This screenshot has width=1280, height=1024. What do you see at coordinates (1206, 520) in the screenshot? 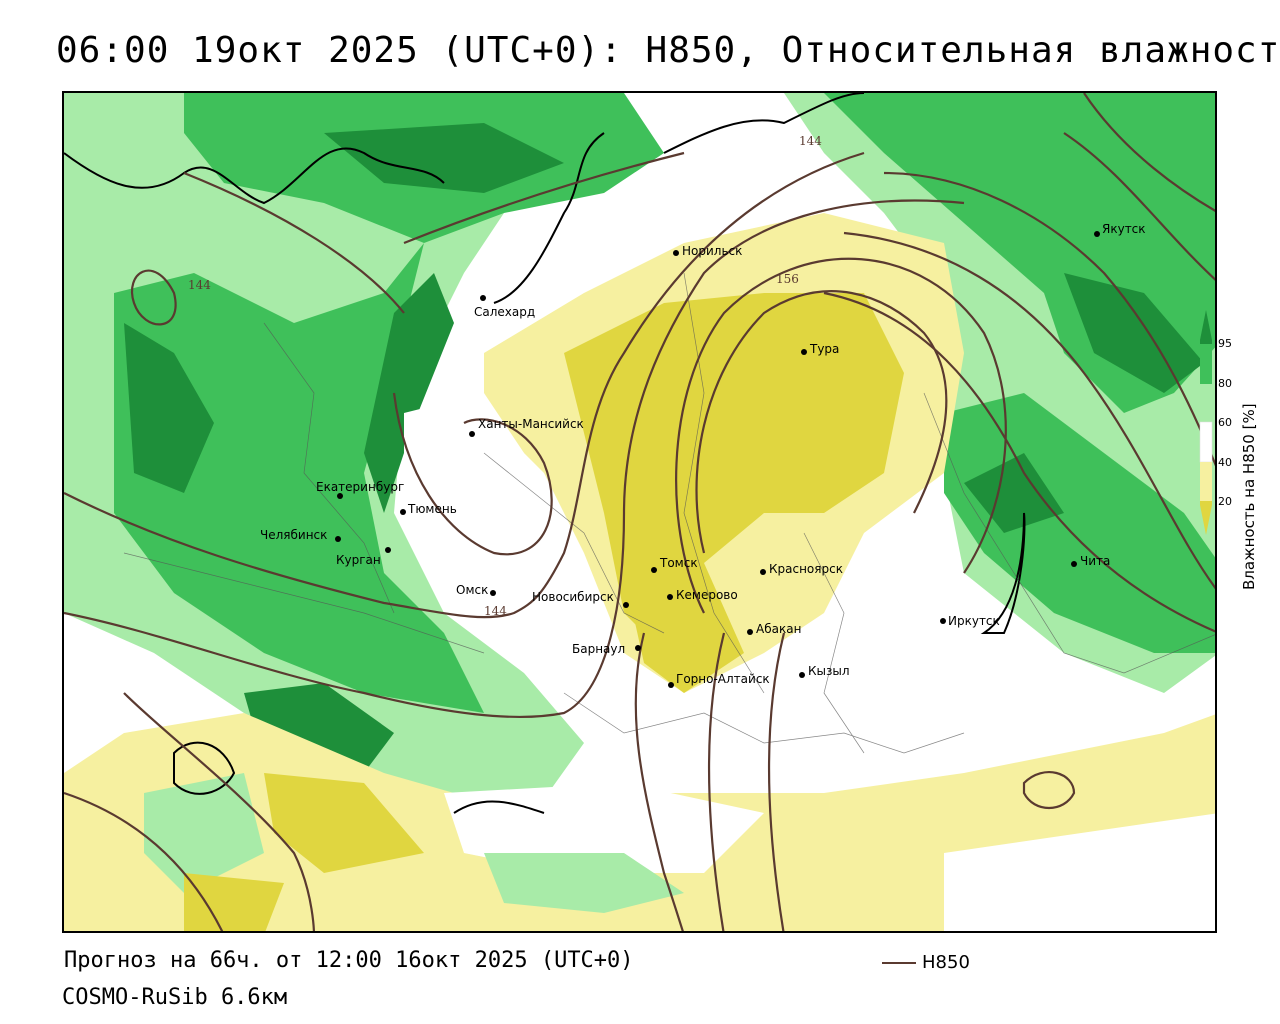
I see `colorbar-bottom-arrow` at bounding box center [1206, 520].